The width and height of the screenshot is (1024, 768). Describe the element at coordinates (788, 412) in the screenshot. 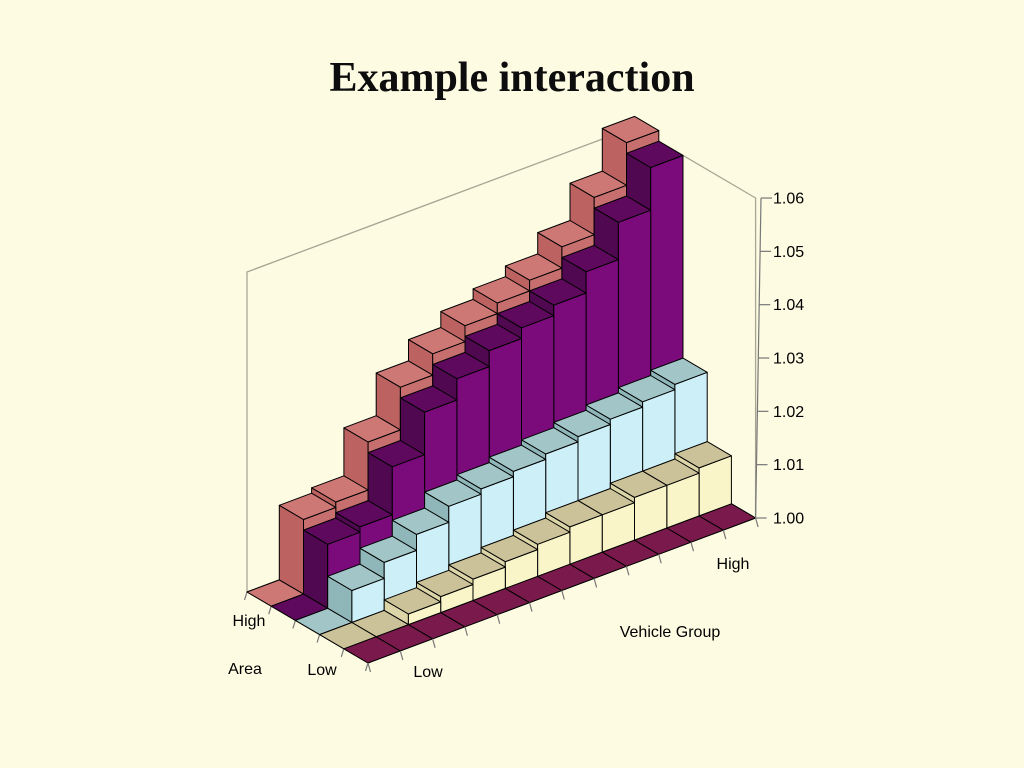

I see `value-axis-tick-label: 1.02` at that location.